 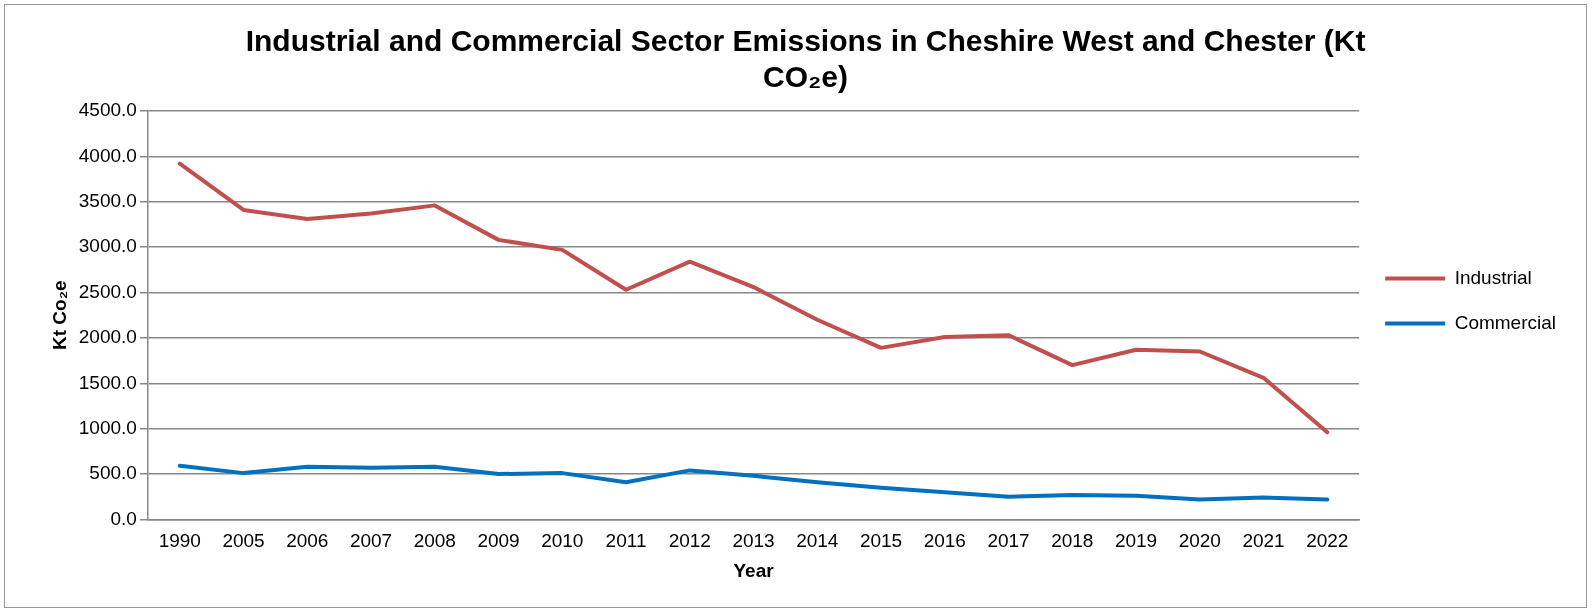 What do you see at coordinates (107, 337) in the screenshot?
I see `y-tick-label: 2000.0` at bounding box center [107, 337].